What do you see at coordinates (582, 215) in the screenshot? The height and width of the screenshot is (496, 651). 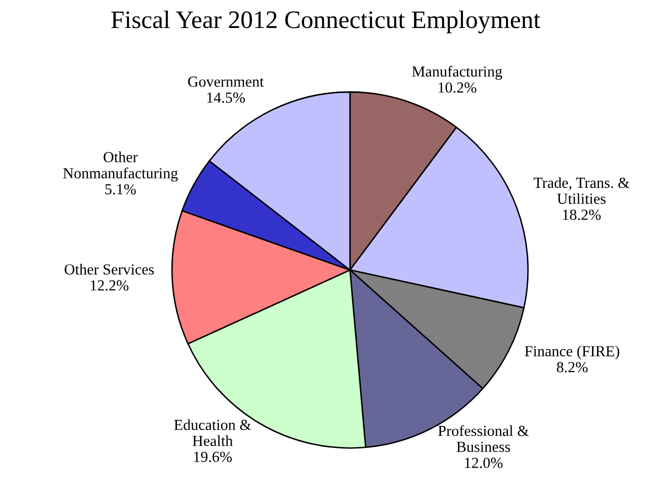 I see `data-label: 18.2%` at bounding box center [582, 215].